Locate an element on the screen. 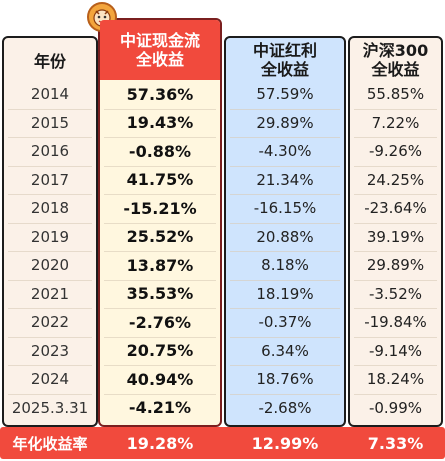 Image resolution: width=445 pixels, height=461 pixels. table-row: 2017 41.75% 21.34% 24.25% is located at coordinates (222, 180).